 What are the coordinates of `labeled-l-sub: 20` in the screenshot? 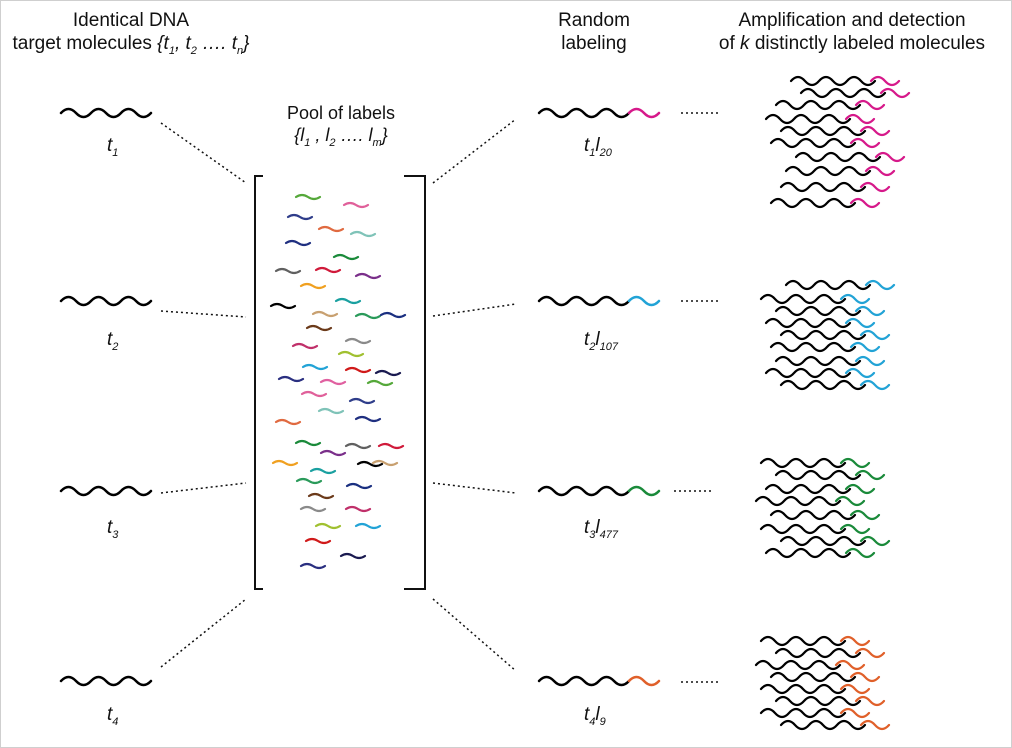 It's located at (605, 153).